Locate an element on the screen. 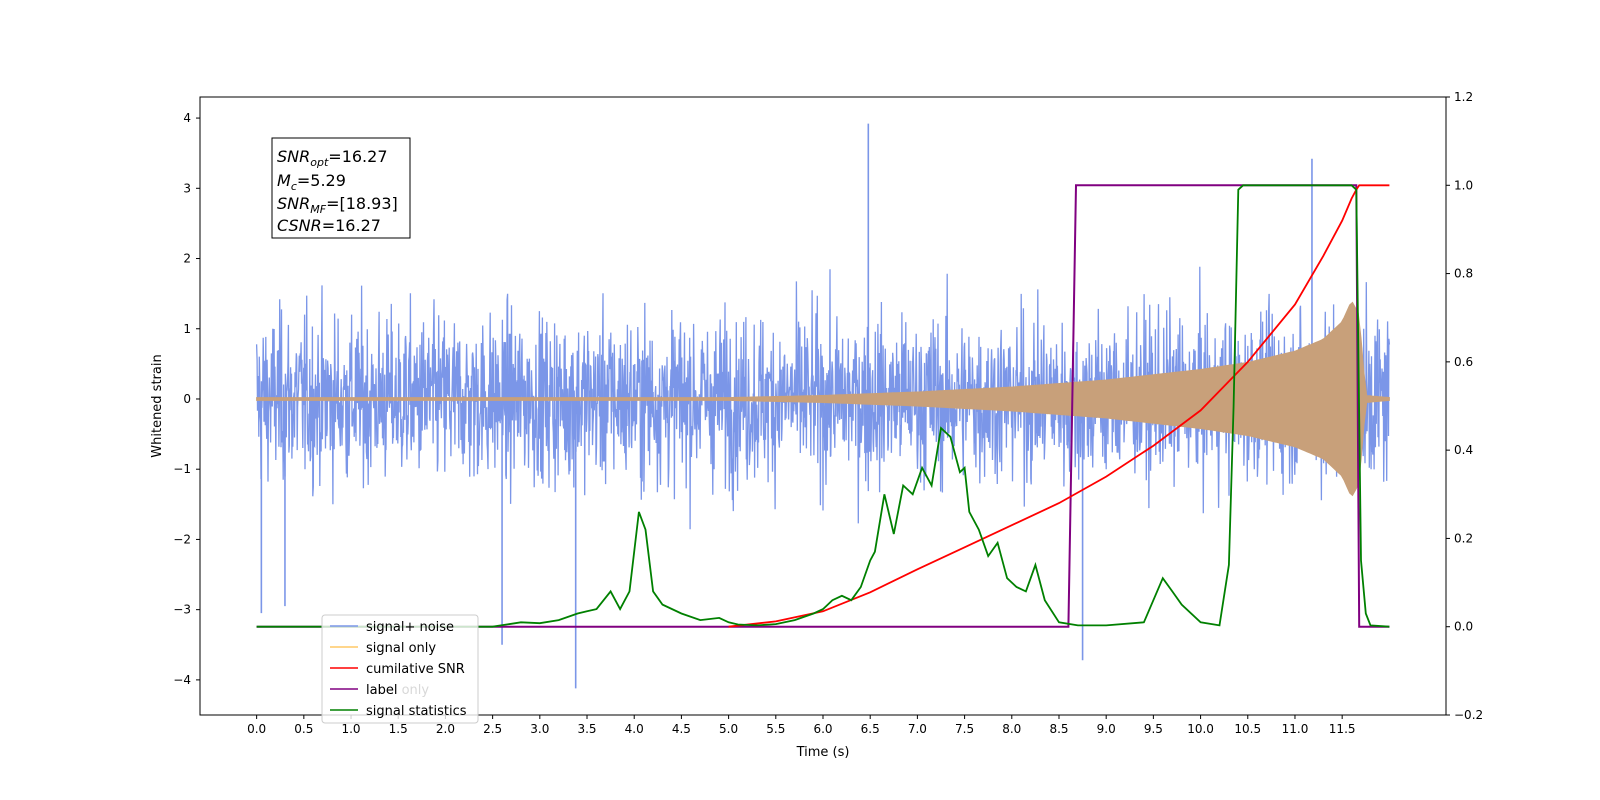 The image size is (1600, 800). y-right-axis-ticks: 1.2 1.0 0.8 0.6 0.4 0.2 0.0 −0.2 is located at coordinates (1464, 406).